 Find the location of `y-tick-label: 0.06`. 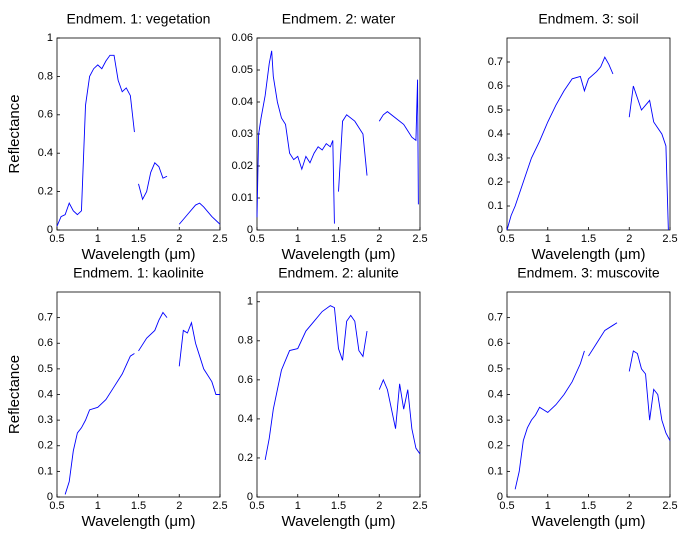

y-tick-label: 0.06 is located at coordinates (242, 38).